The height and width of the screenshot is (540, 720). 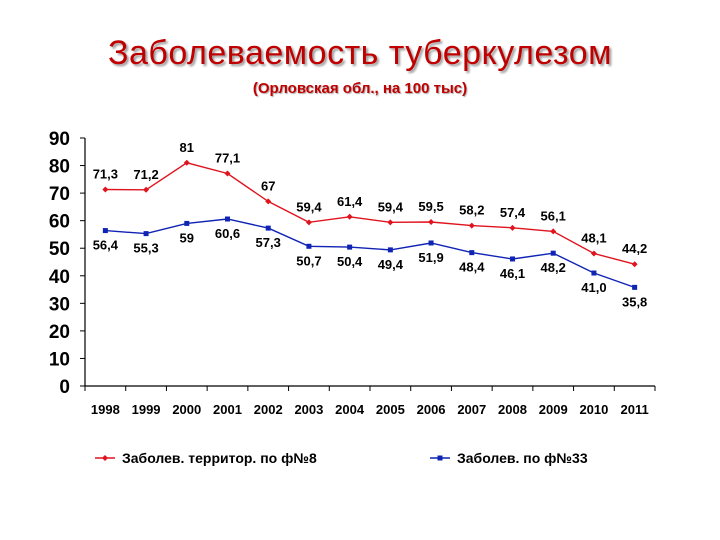 What do you see at coordinates (268, 409) in the screenshot?
I see `x-tick-label: 2002` at bounding box center [268, 409].